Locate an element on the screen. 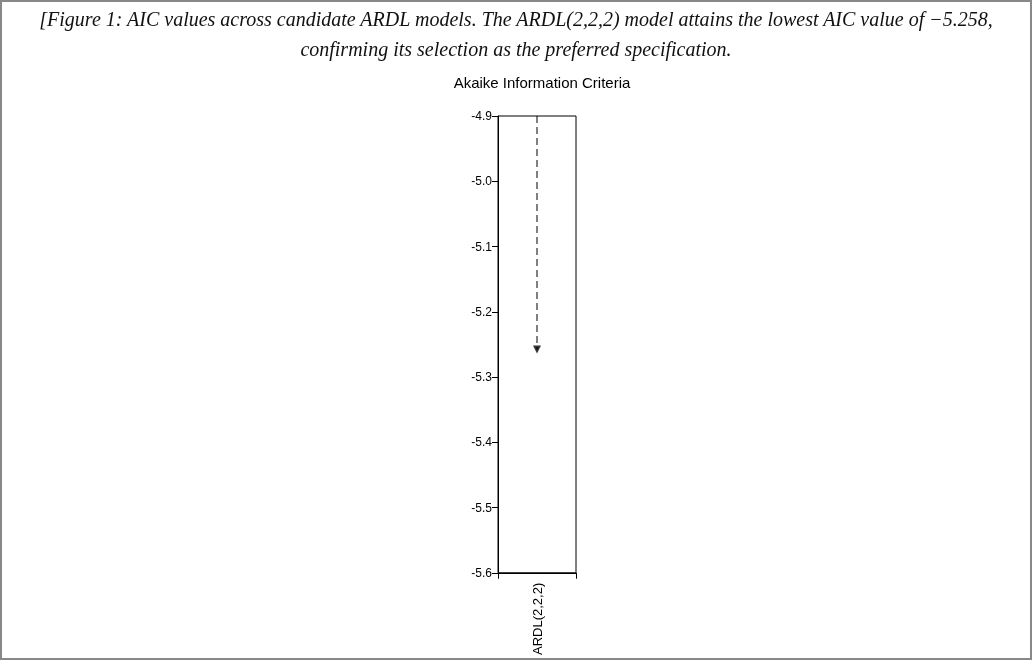  y-tick-label: -5.2 is located at coordinates (482, 311).